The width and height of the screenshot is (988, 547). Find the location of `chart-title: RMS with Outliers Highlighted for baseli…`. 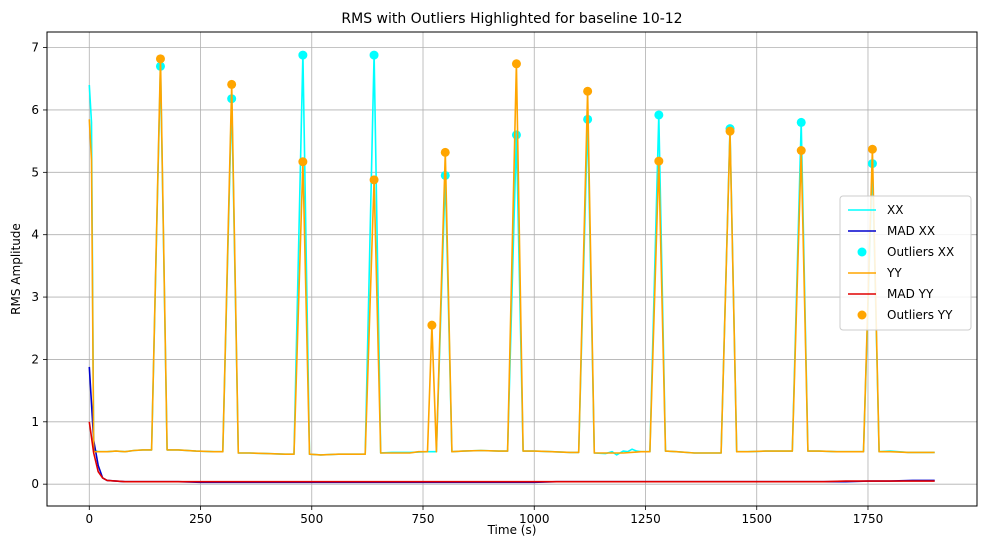

chart-title: RMS with Outliers Highlighted for baseli… is located at coordinates (511, 19).